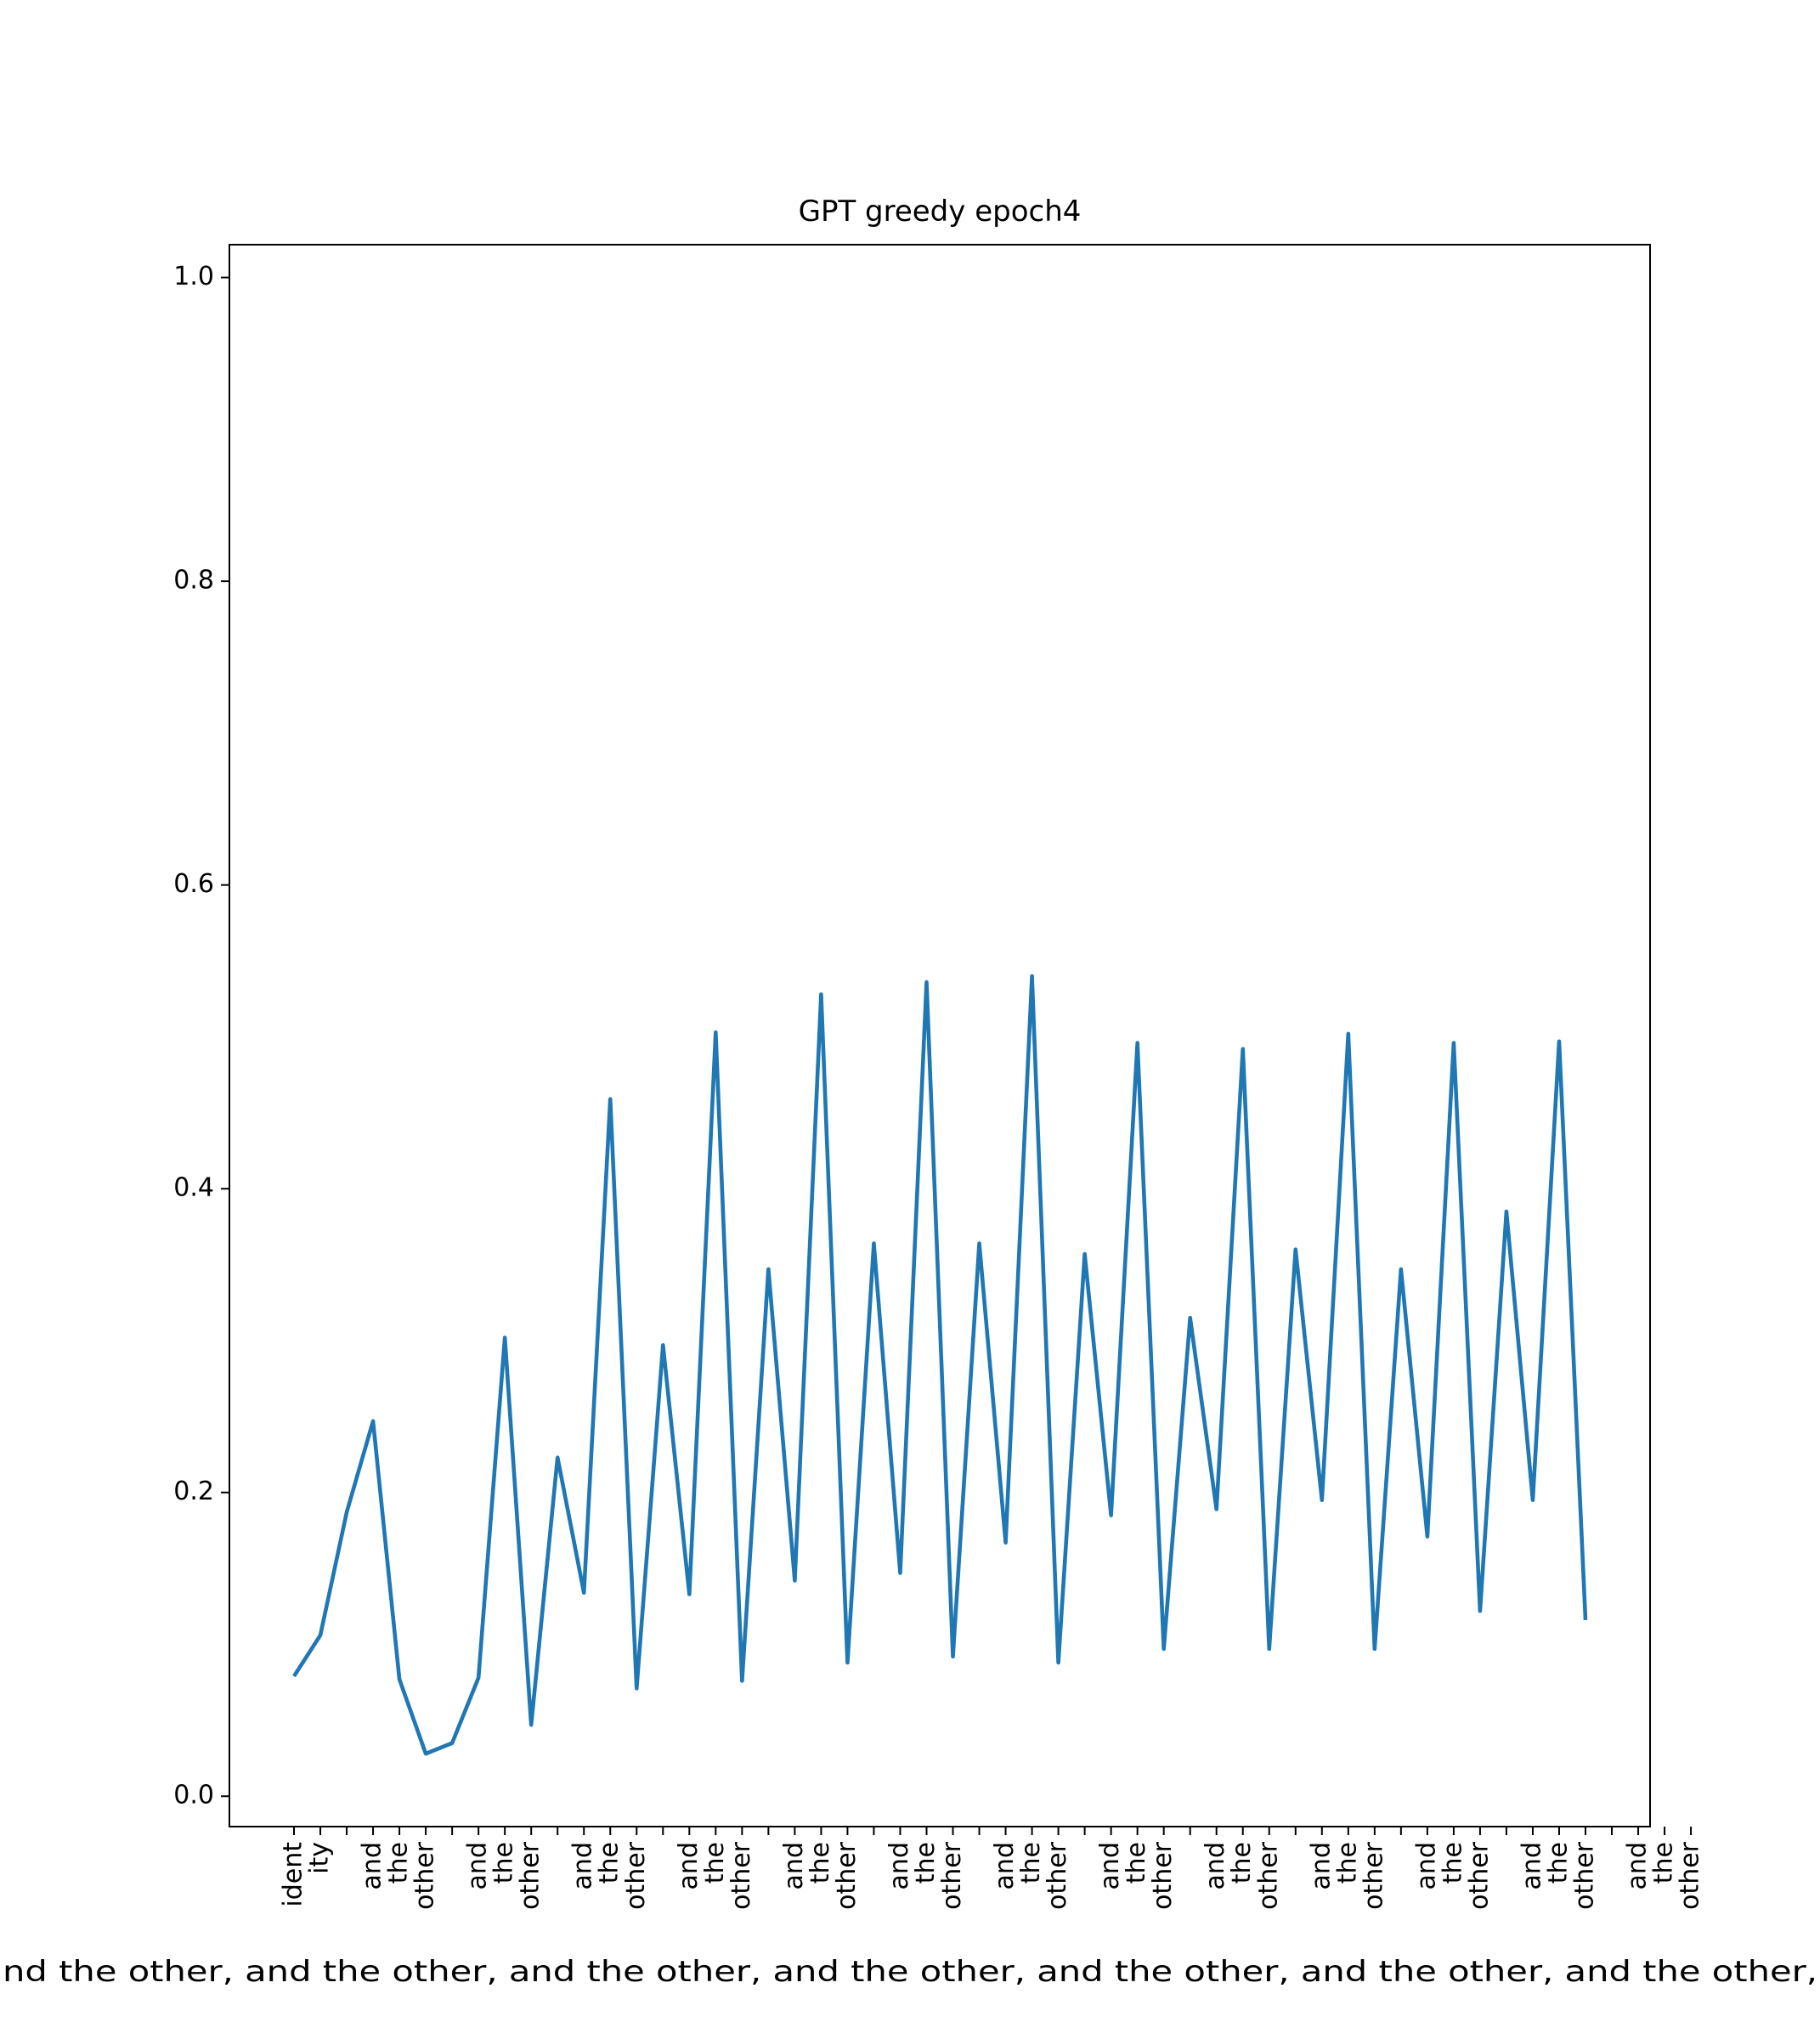 This screenshot has height=2039, width=1820. Describe the element at coordinates (320, 1858) in the screenshot. I see `x-tick-label: ity` at that location.